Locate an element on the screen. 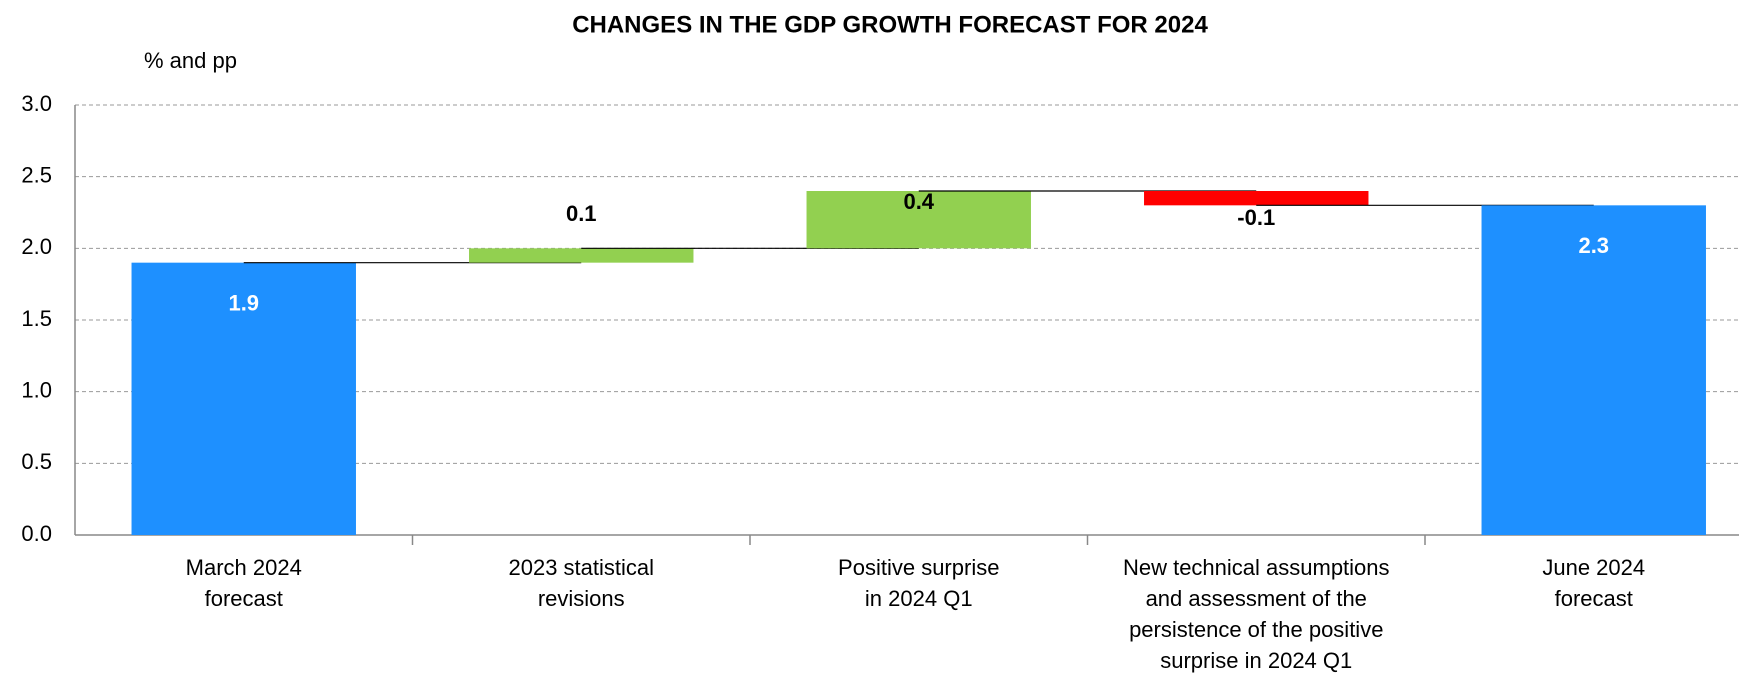 This screenshot has width=1739, height=674. x-tick-label: and assessment of the is located at coordinates (1256, 598).